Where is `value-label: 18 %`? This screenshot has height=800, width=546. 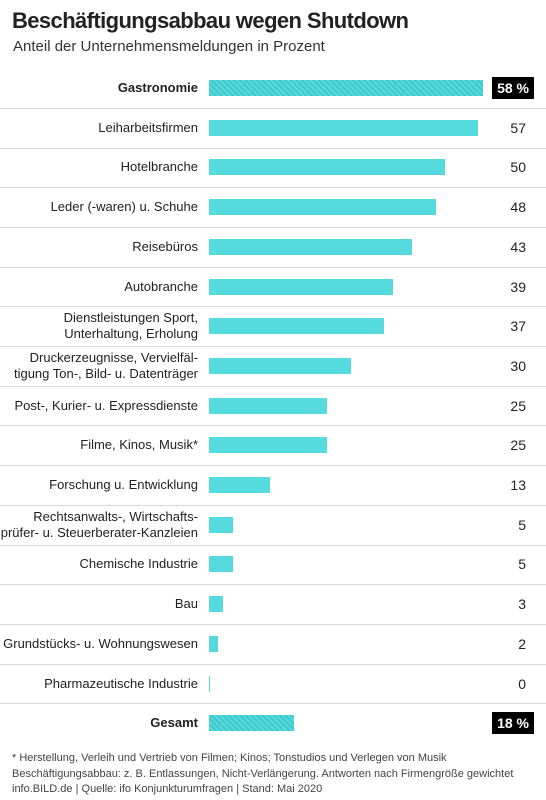
value-label: 18 % is located at coordinates (513, 723).